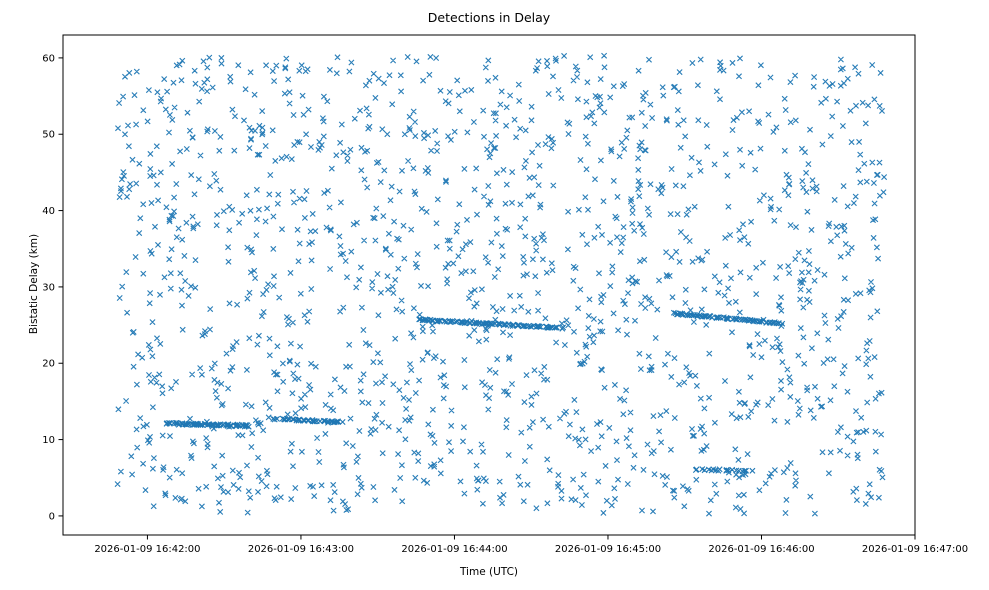 This screenshot has width=989, height=590. Describe the element at coordinates (308, 420) in the screenshot. I see `target-track-2-points` at that location.